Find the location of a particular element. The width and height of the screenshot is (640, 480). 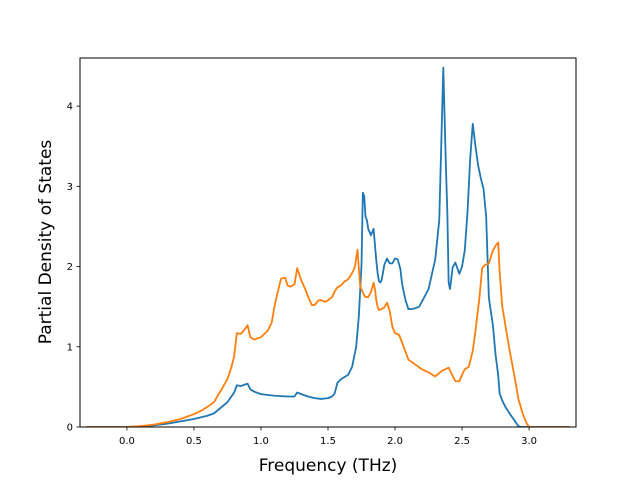

x-tick-label: 3.0 is located at coordinates (529, 441).